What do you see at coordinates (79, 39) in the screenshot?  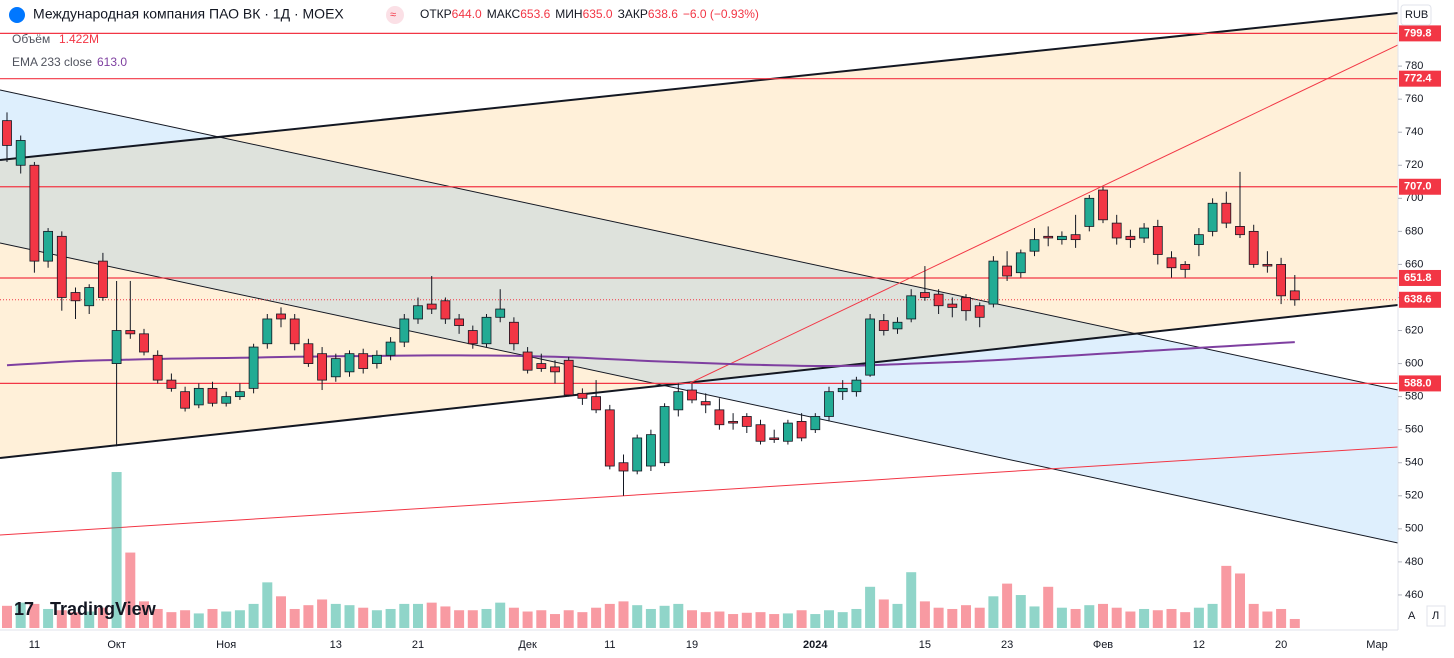 I see `volume-value: 1.422M` at bounding box center [79, 39].